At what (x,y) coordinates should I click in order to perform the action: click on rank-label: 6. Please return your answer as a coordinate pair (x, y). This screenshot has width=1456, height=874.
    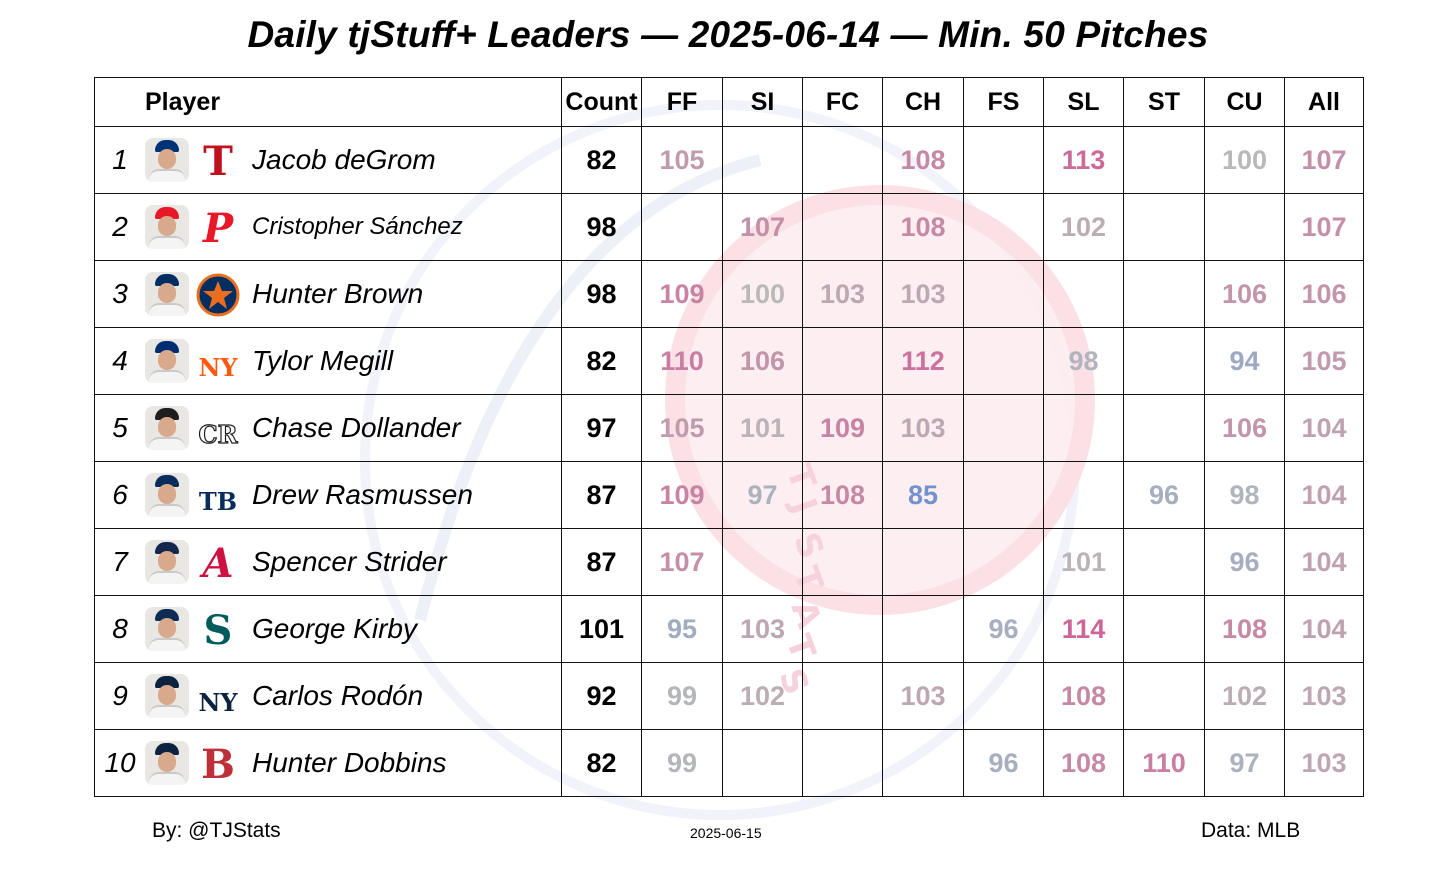
    Looking at the image, I should click on (120, 494).